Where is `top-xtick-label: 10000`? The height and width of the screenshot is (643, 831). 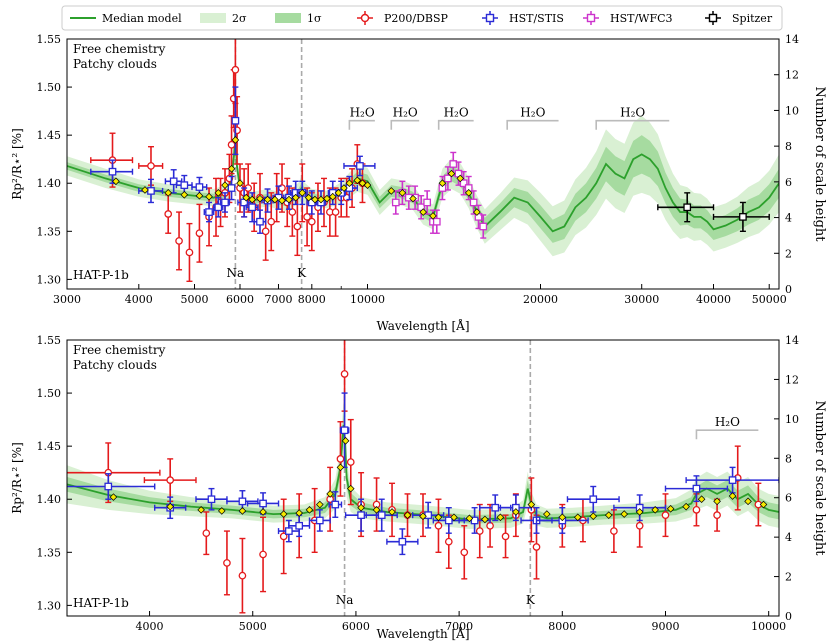
top-xtick-label: 10000 is located at coordinates (367, 299).